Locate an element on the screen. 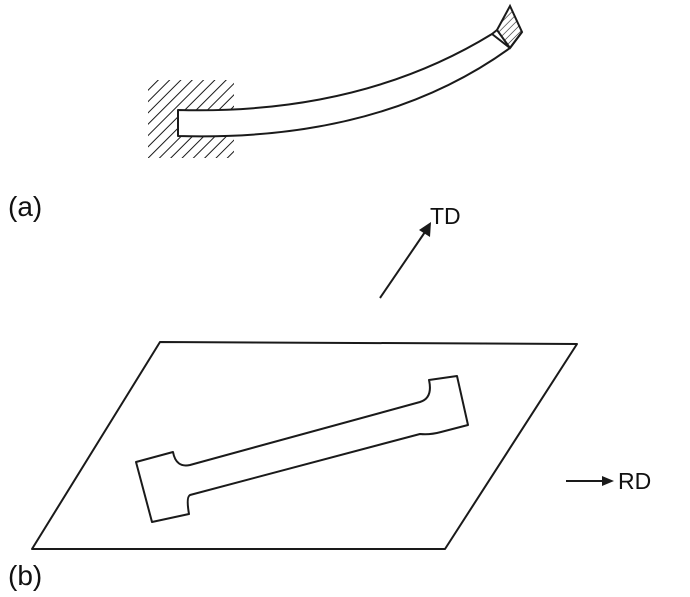 Image resolution: width=690 pixels, height=597 pixels. panel-label-a: (a) is located at coordinates (25, 206).